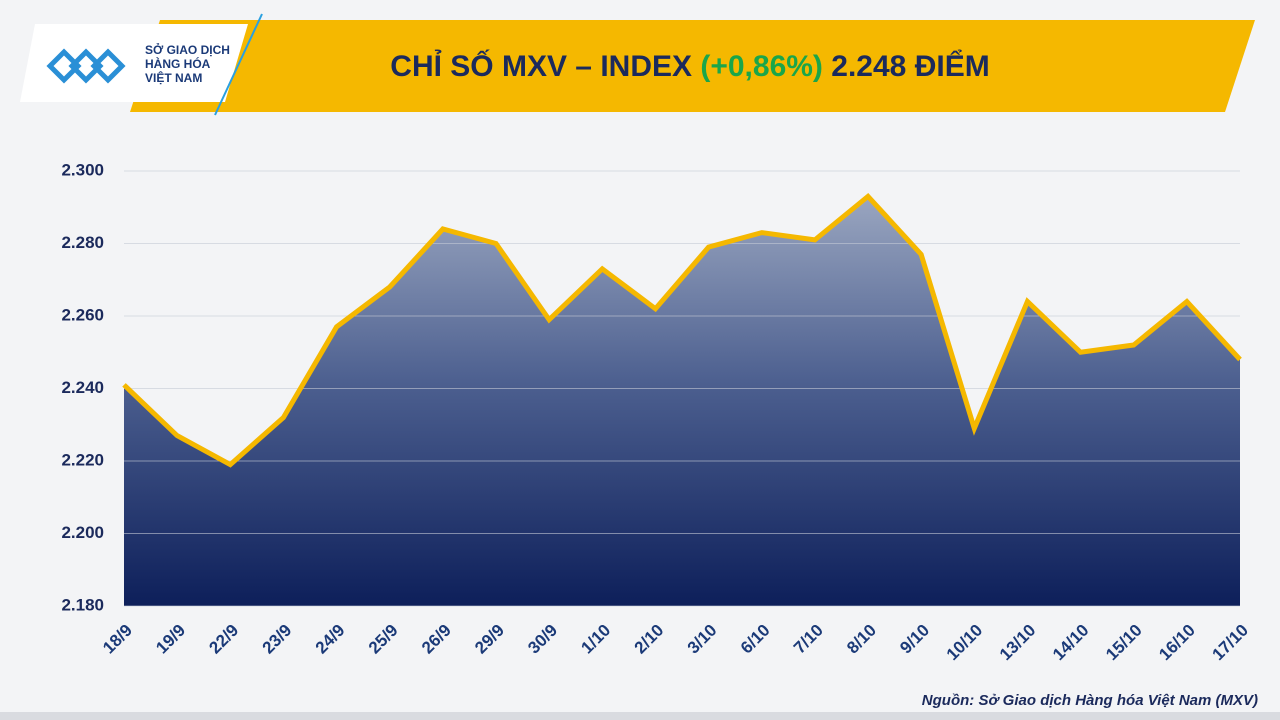 The width and height of the screenshot is (1280, 720). I want to click on y-tick-label: 2.280, so click(82, 242).